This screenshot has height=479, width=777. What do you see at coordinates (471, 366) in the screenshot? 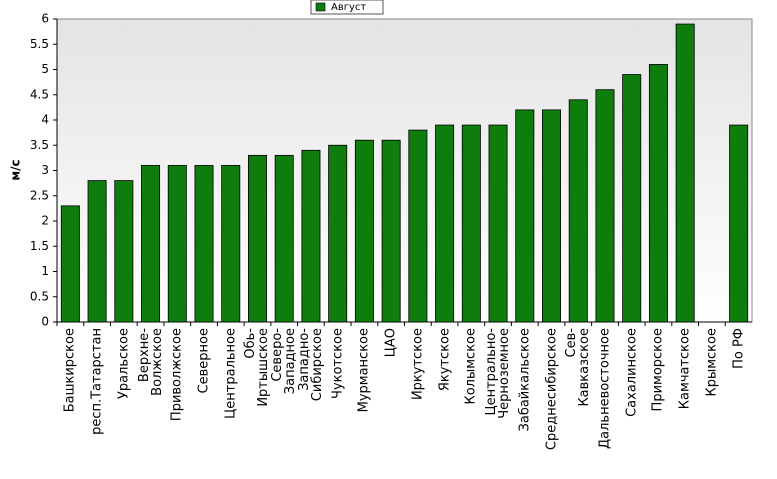
I see `x-tick-label: Колымское` at bounding box center [471, 366].